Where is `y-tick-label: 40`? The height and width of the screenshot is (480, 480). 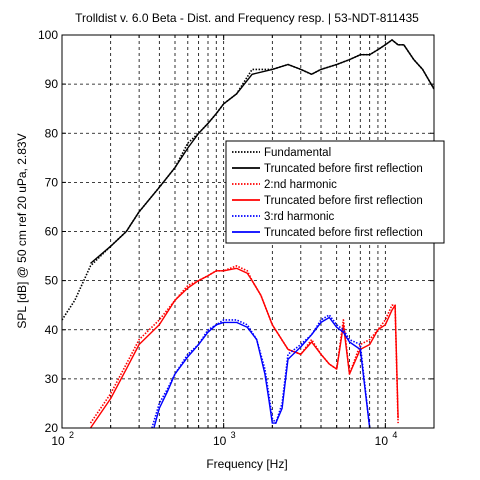
y-tick-label: 40 is located at coordinates (52, 330).